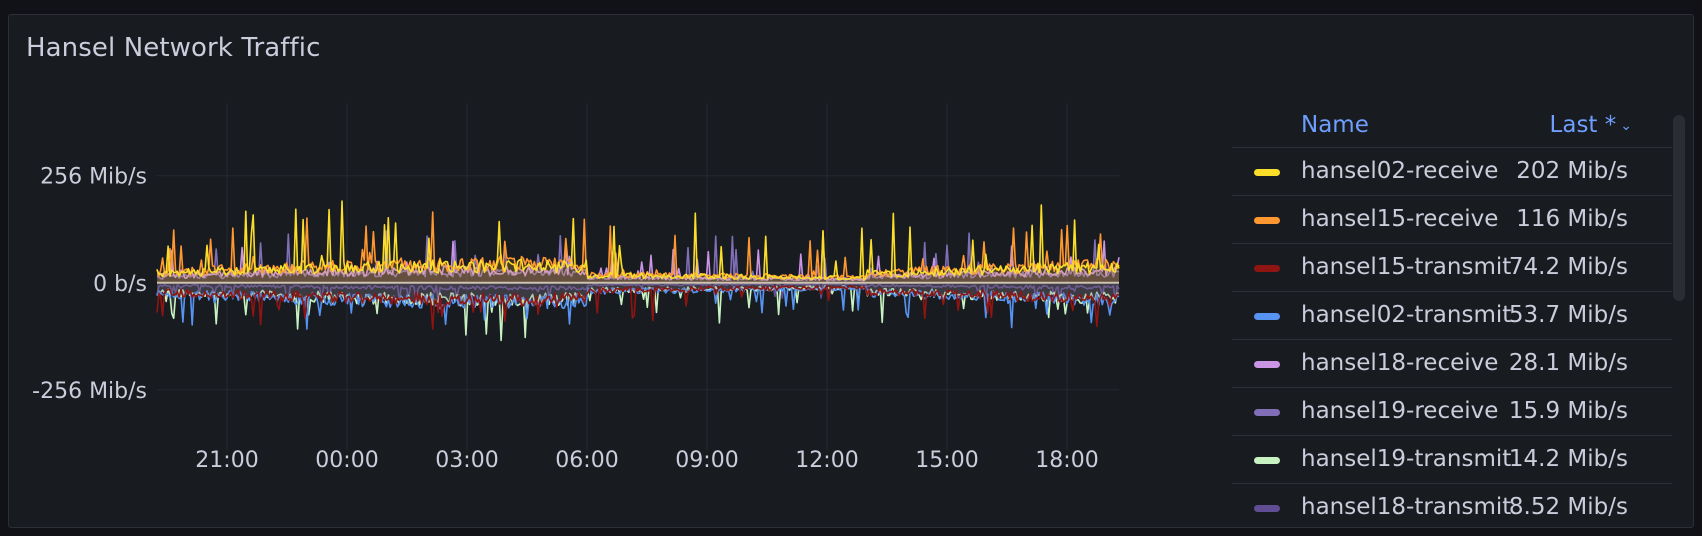  I want to click on series-area-hansel02-transmit, so click(638, 306).